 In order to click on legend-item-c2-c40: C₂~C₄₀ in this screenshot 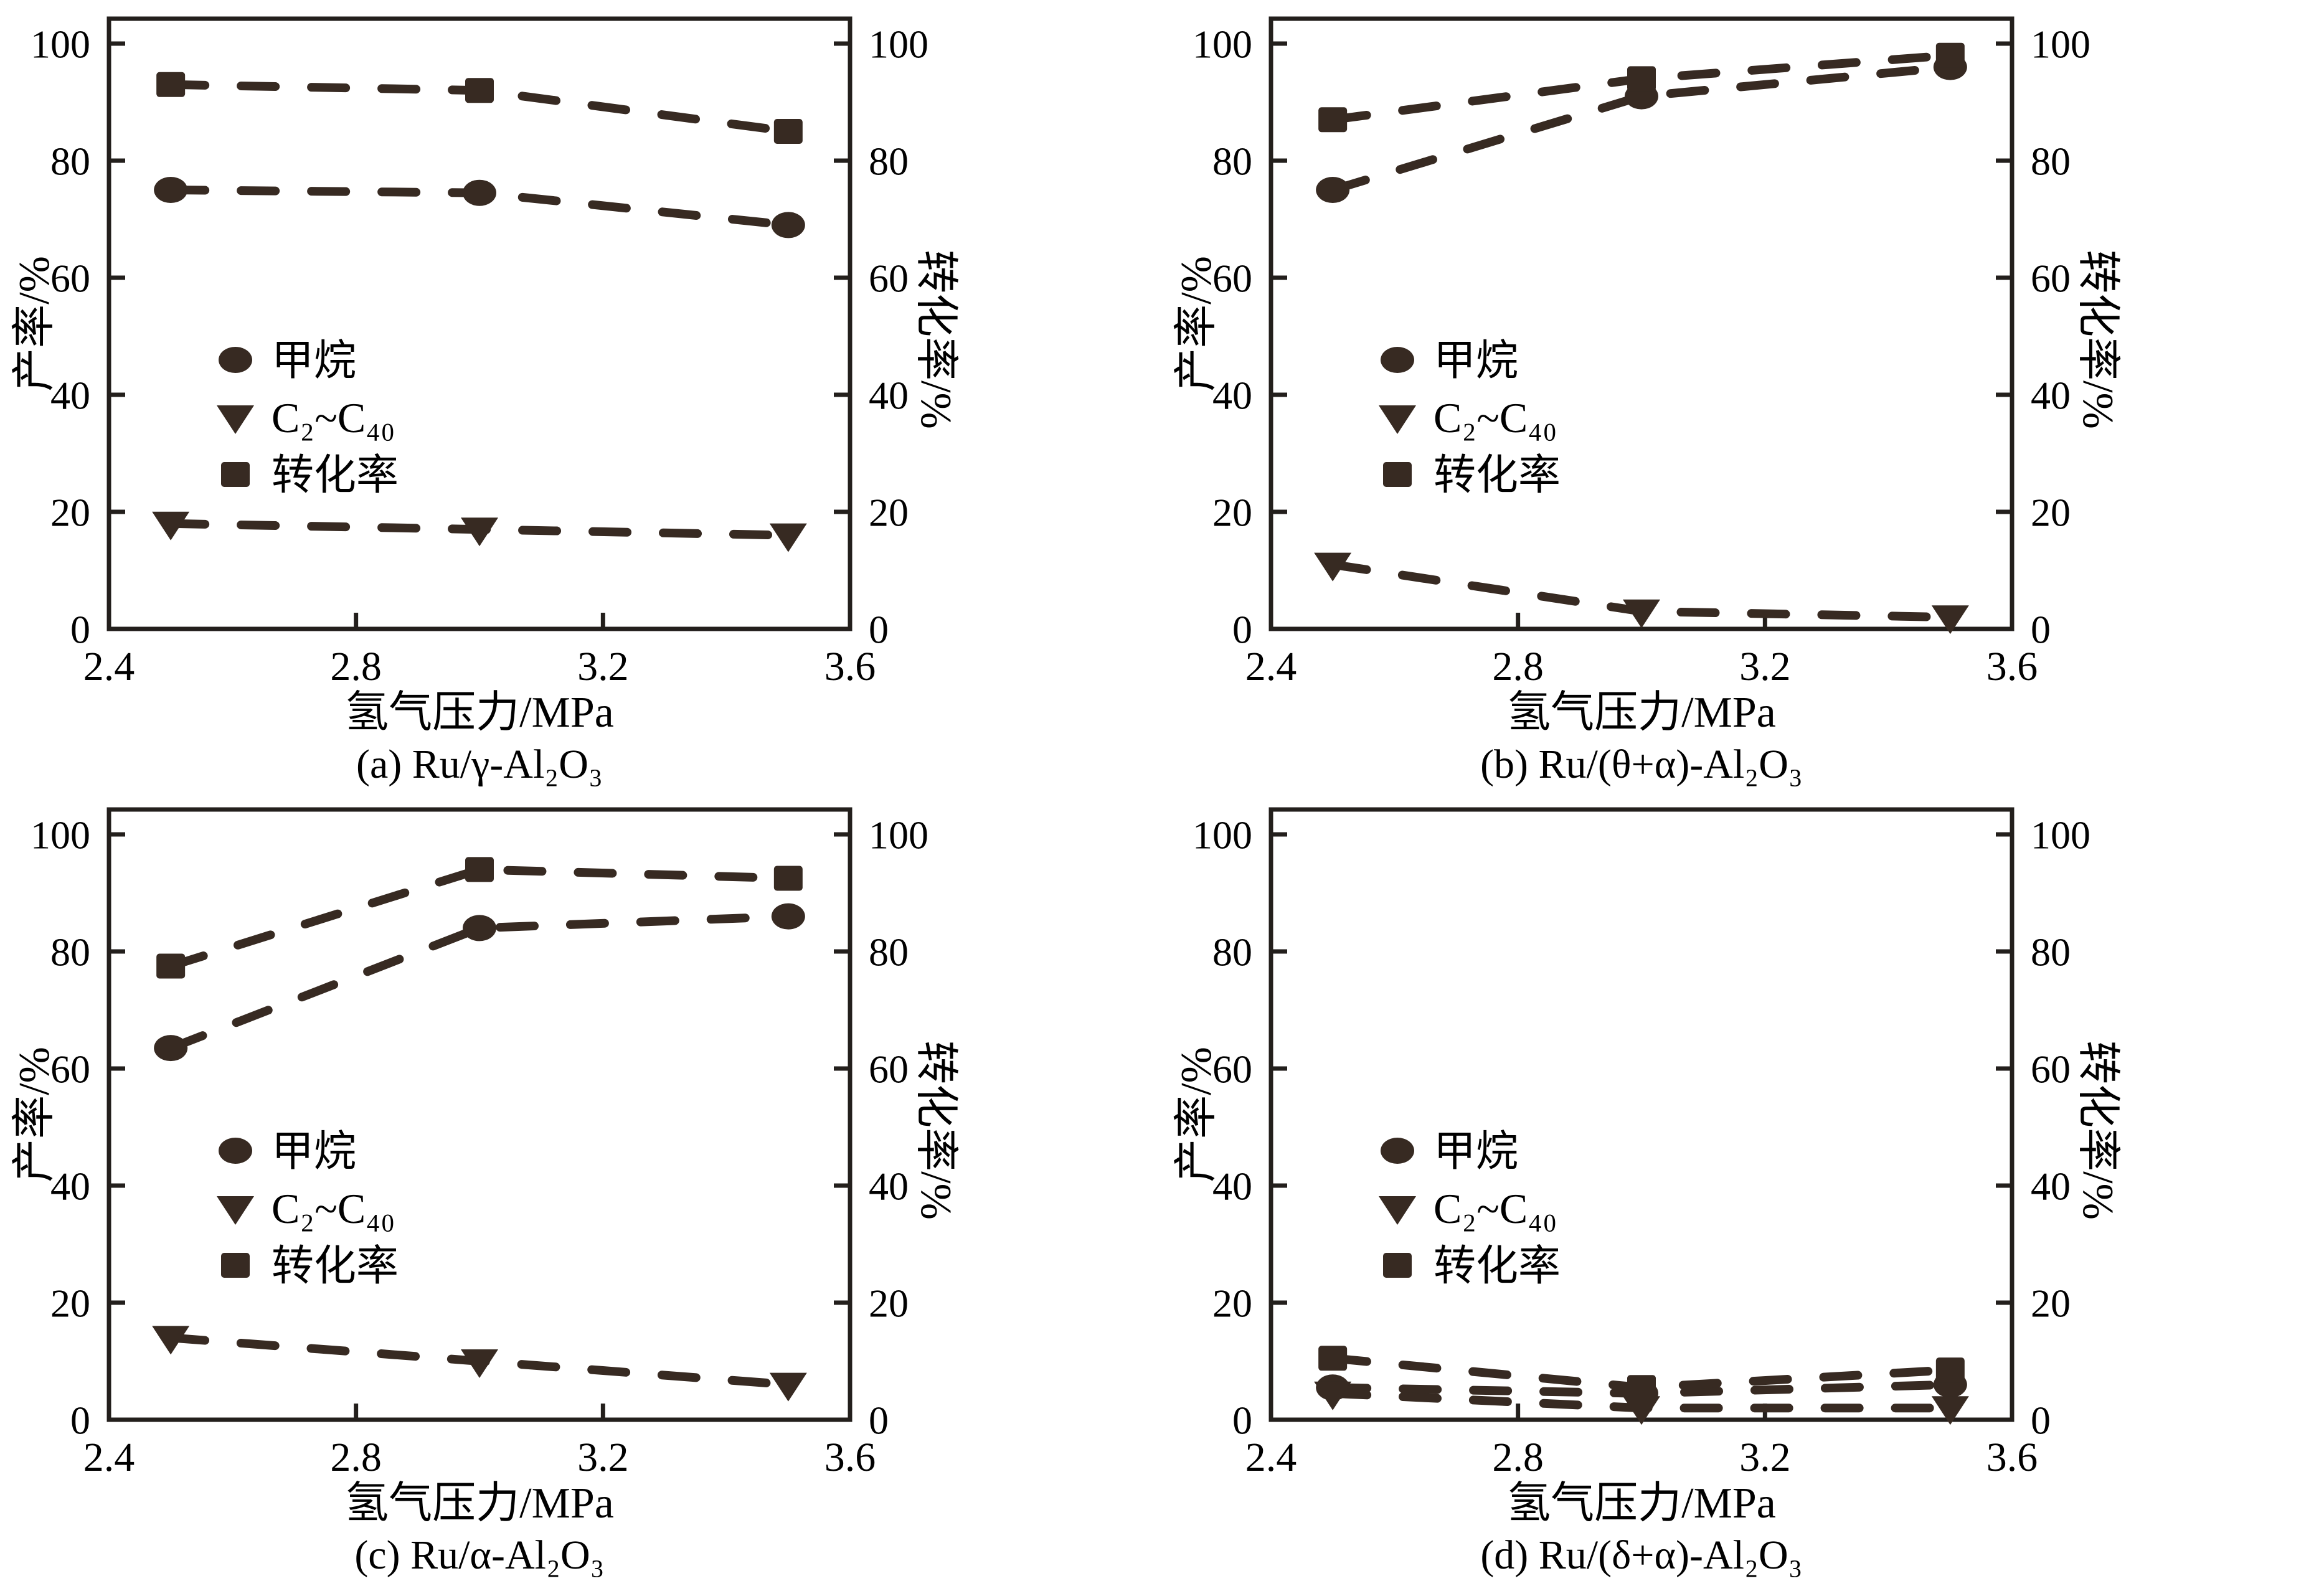, I will do `click(1468, 417)`.